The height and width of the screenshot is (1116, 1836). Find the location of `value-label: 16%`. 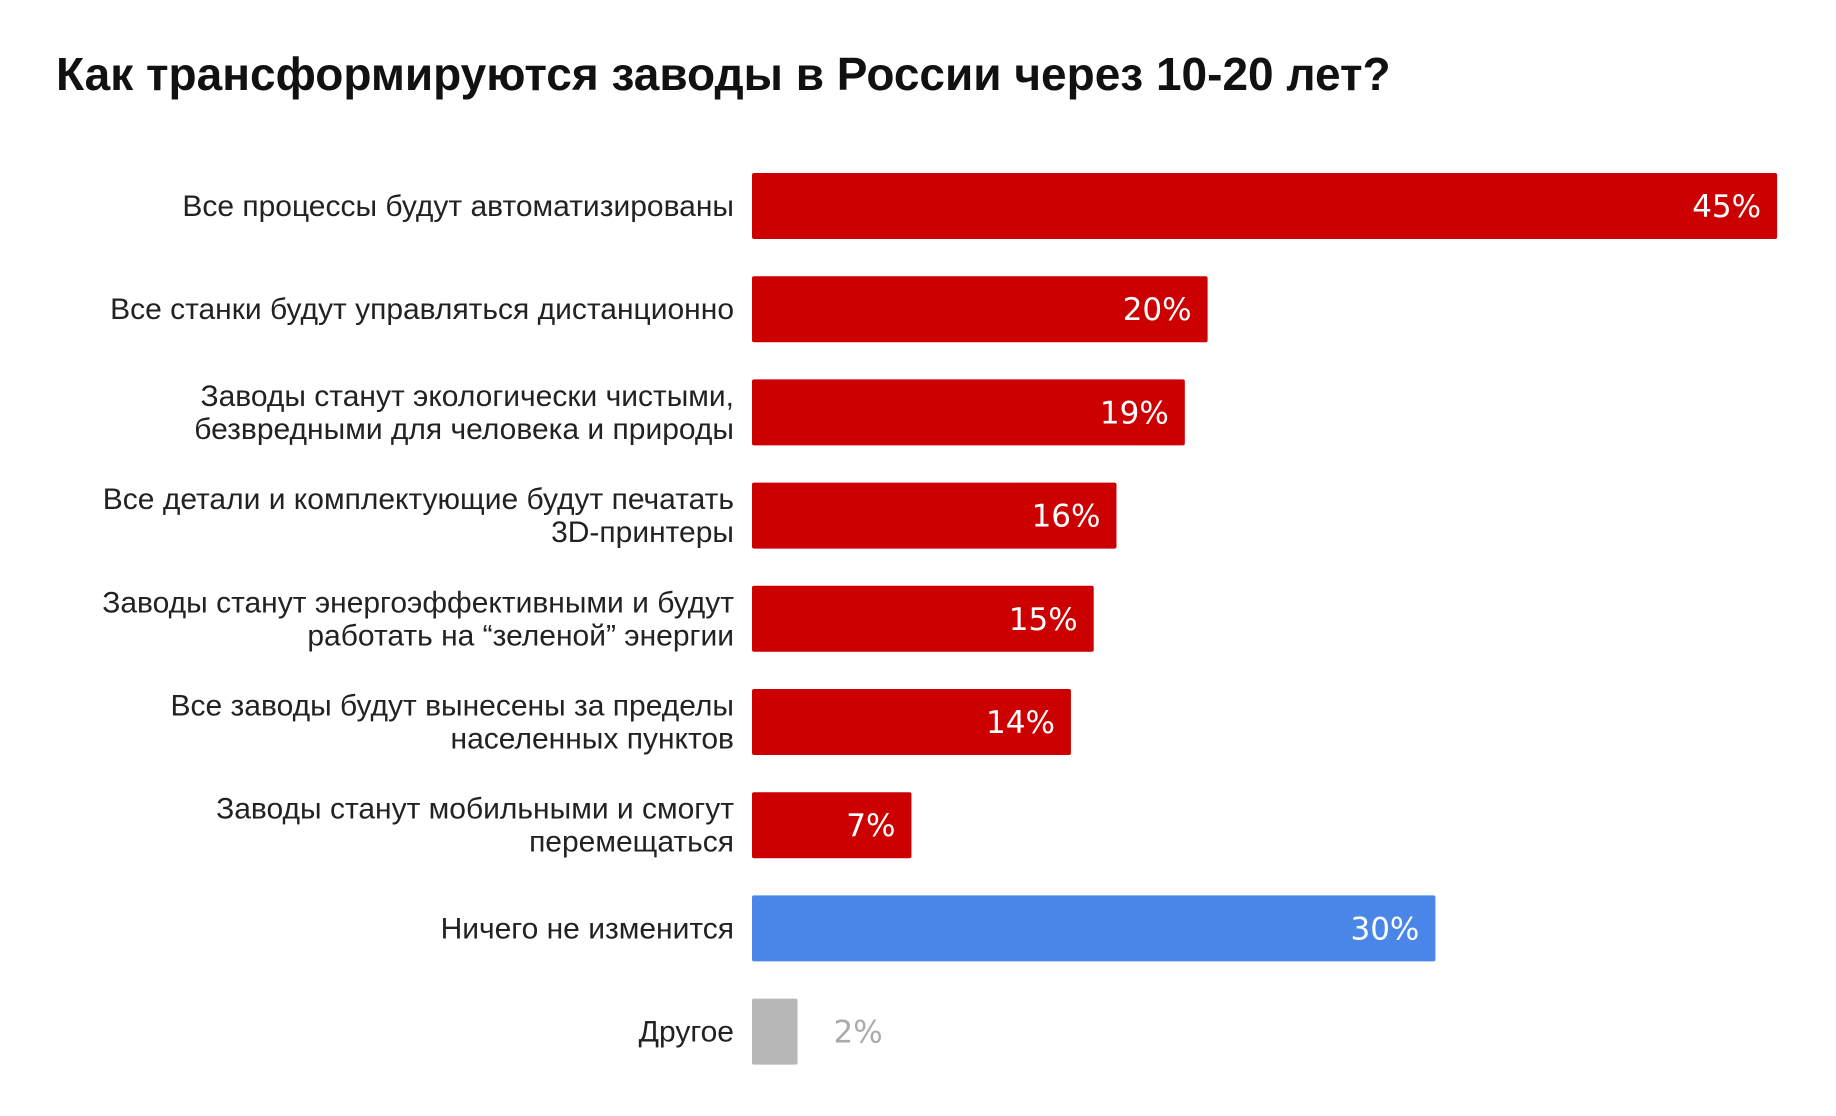

value-label: 16% is located at coordinates (1066, 517).